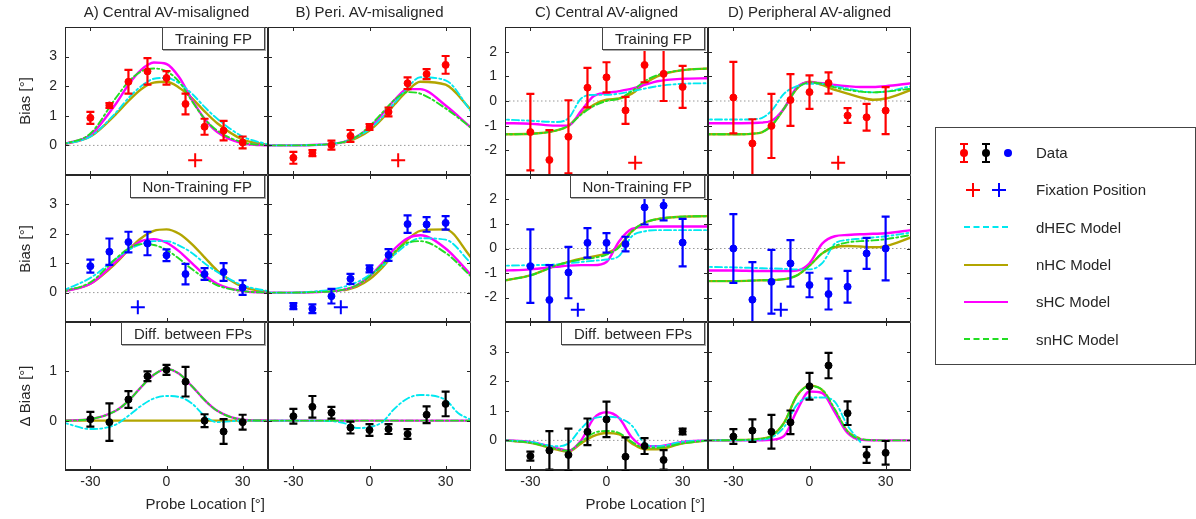  I want to click on legend-label: Fixation Position, so click(1091, 190).